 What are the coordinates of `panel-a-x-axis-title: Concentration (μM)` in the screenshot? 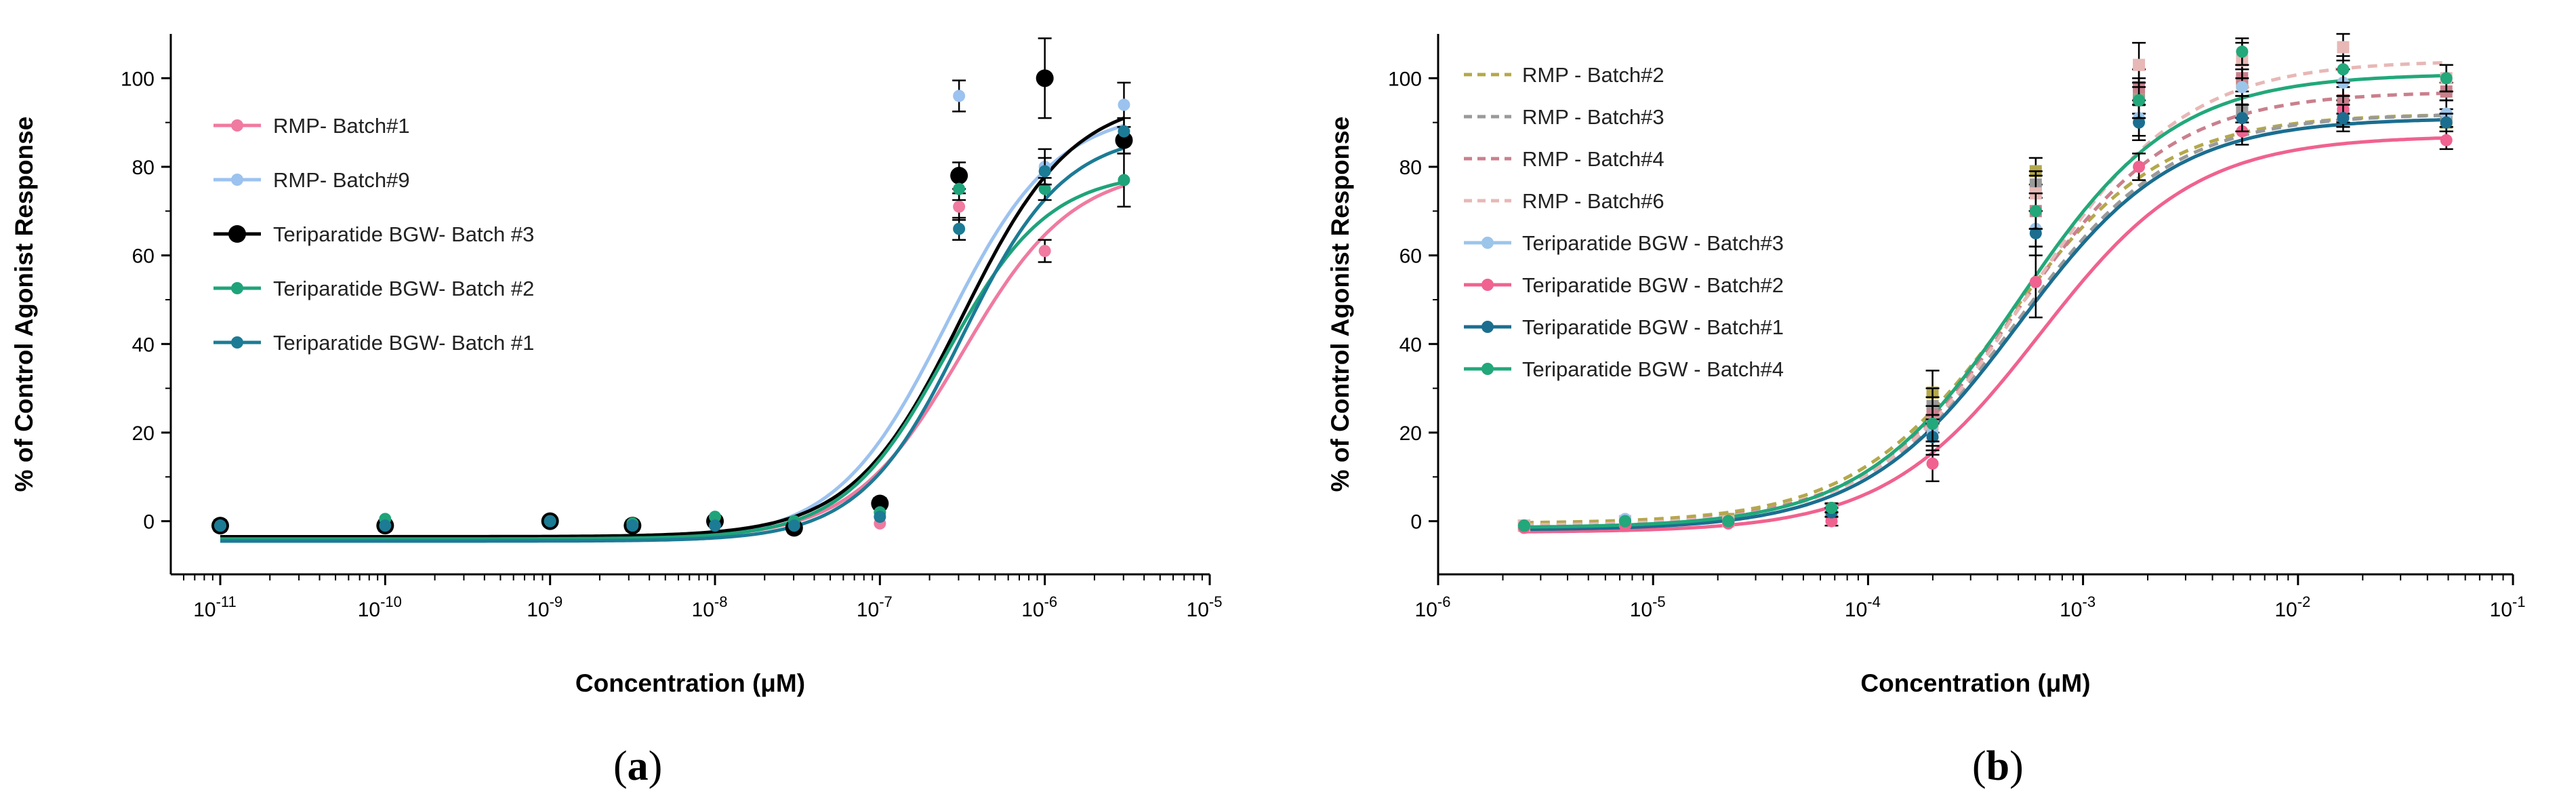 It's located at (690, 683).